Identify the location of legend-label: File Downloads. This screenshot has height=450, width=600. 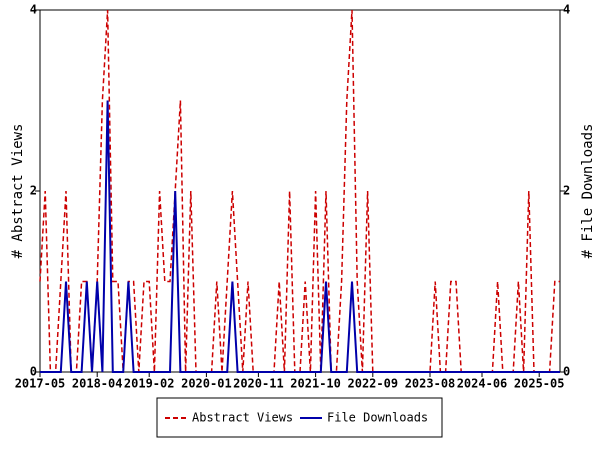
(377, 418).